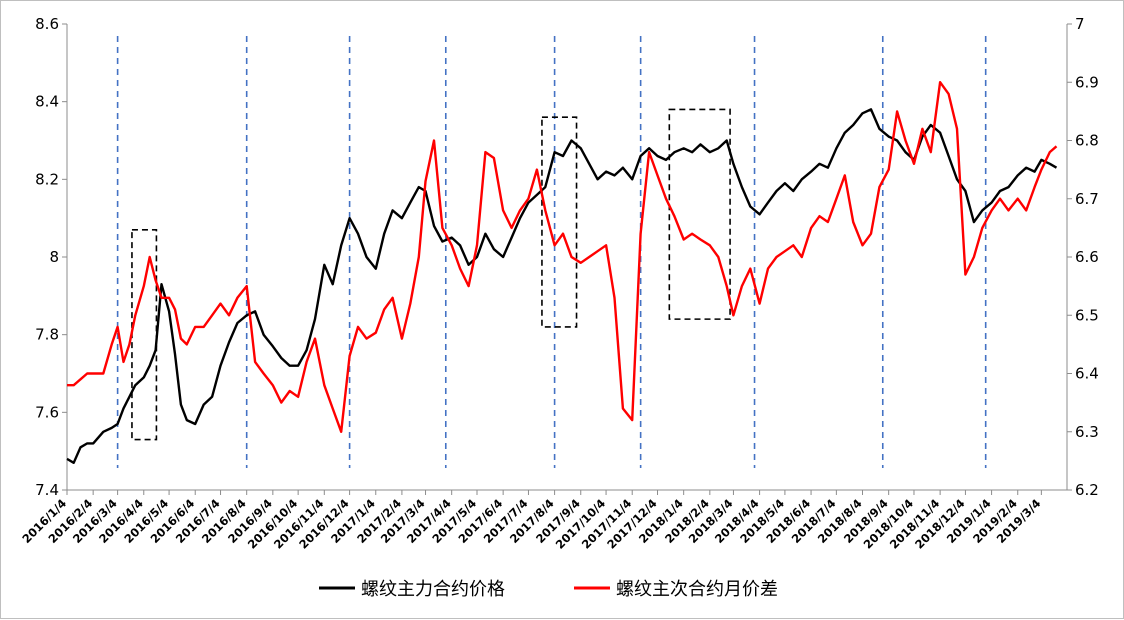  I want to click on y-right-tick-label: 6.2, so click(1087, 490).